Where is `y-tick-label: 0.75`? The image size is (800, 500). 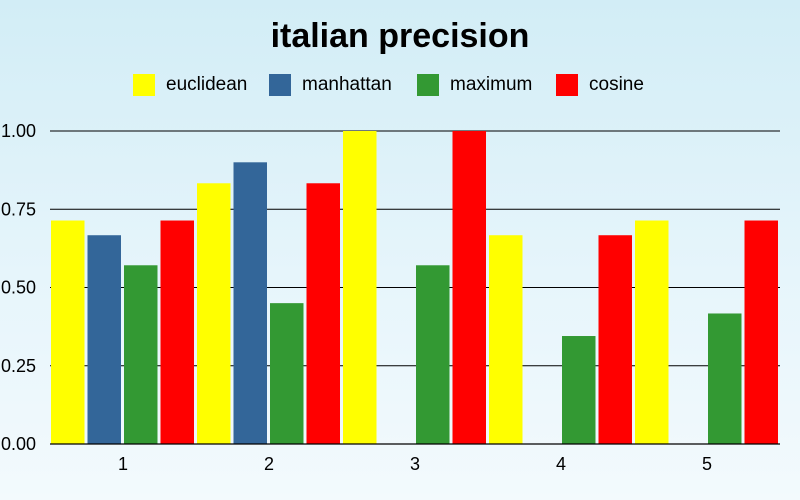 y-tick-label: 0.75 is located at coordinates (18, 209).